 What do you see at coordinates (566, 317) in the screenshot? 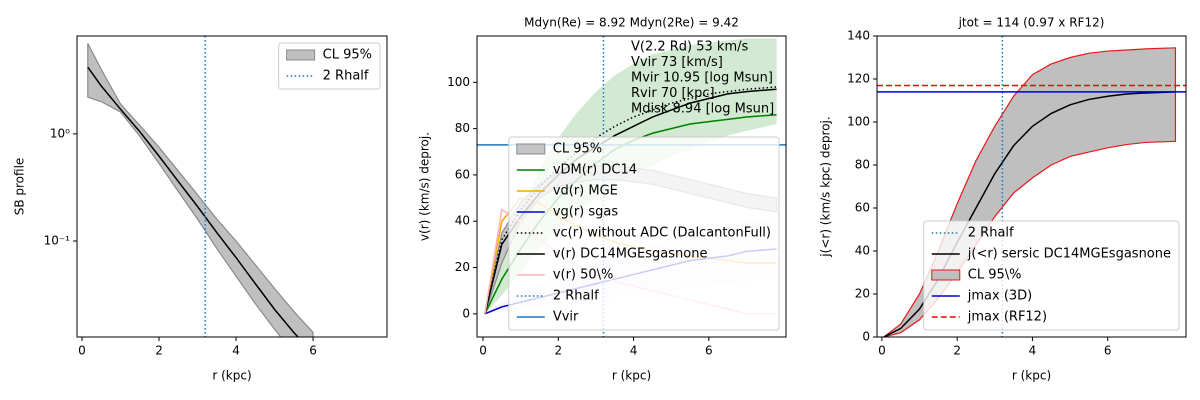
I see `legend-label: Vvir` at bounding box center [566, 317].